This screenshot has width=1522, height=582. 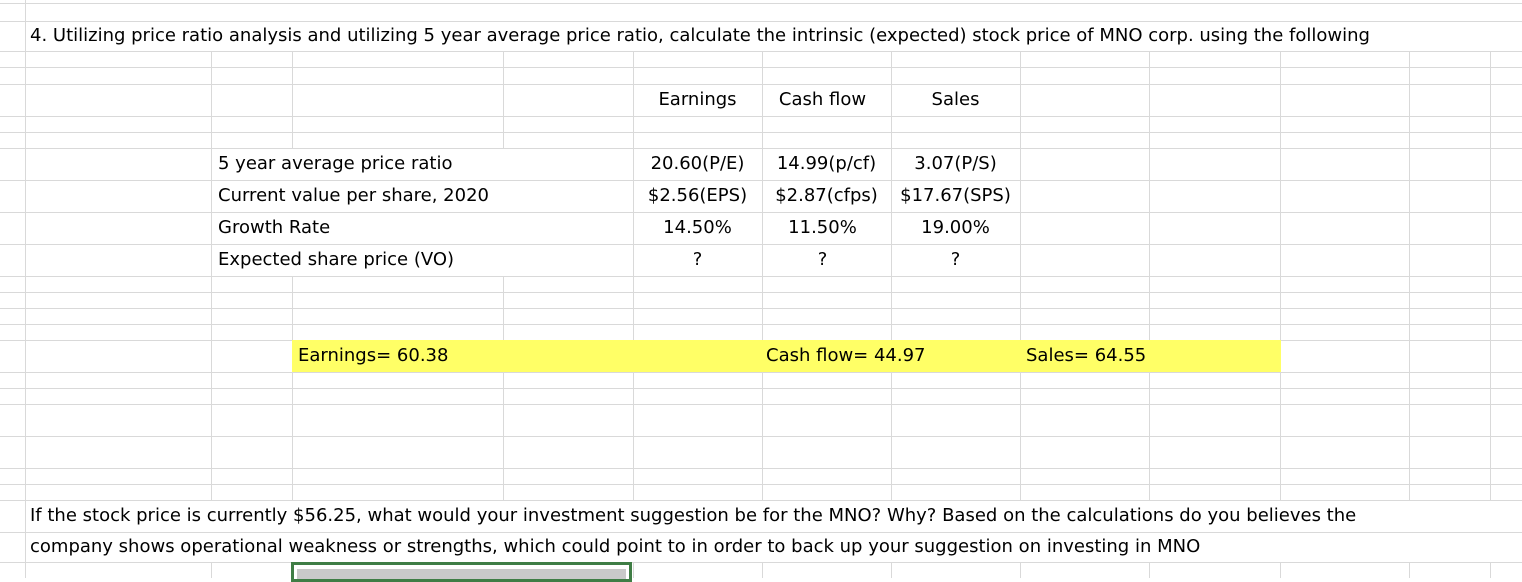 I want to click on row-label: 5 year average price ratio, so click(x=335, y=163).